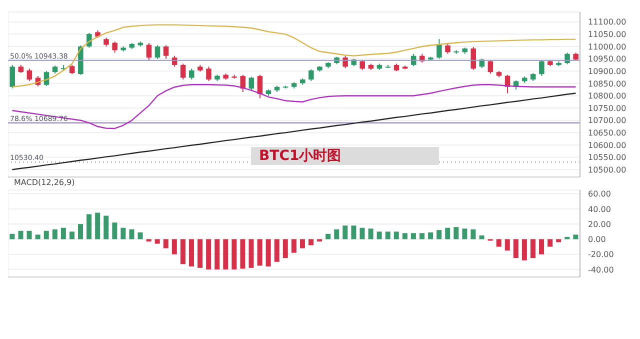  I want to click on y-tick-label: 60.00, so click(599, 194).